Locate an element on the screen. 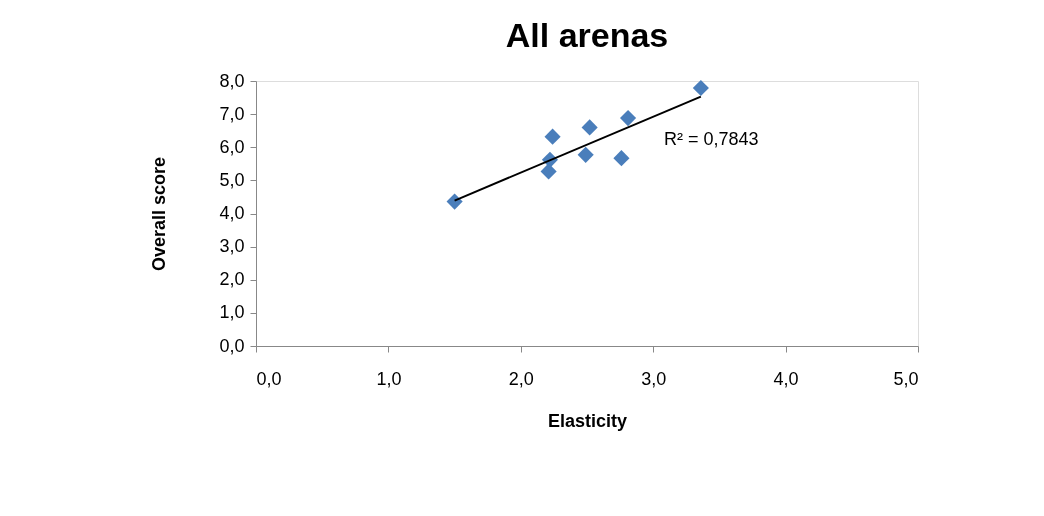 The image size is (1044, 516). x-tick-label: 3,0 is located at coordinates (654, 378).